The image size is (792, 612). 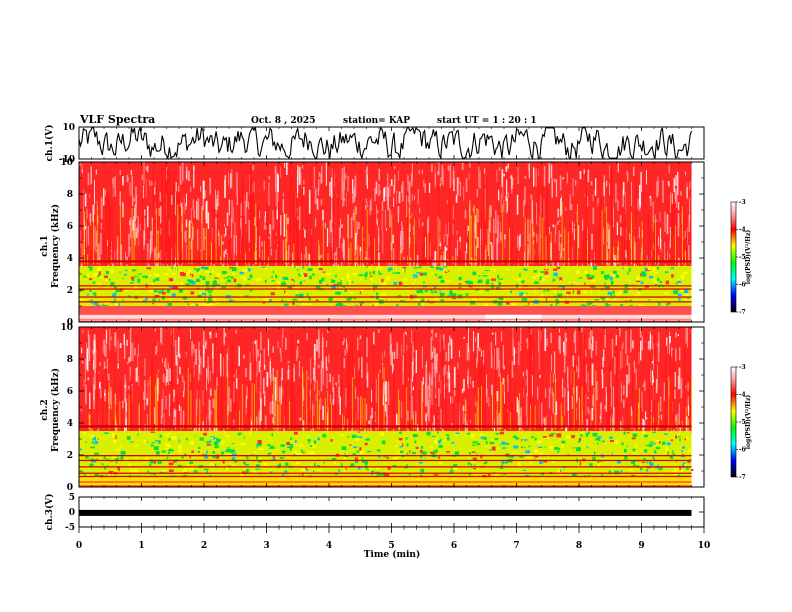 What do you see at coordinates (742, 312) in the screenshot?
I see `colorbar-tick-label: -7` at bounding box center [742, 312].